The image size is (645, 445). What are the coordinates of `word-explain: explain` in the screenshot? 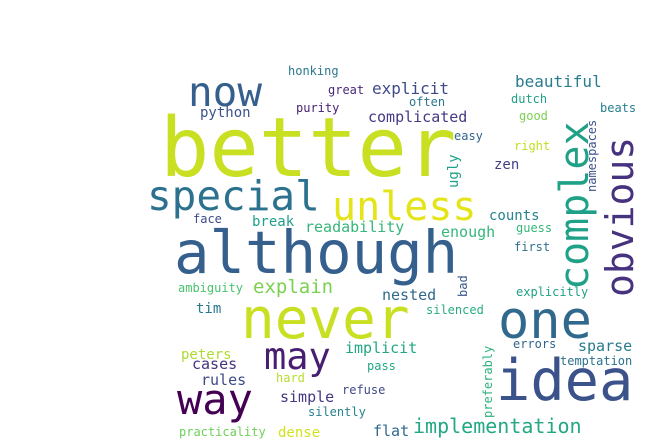 It's located at (293, 287).